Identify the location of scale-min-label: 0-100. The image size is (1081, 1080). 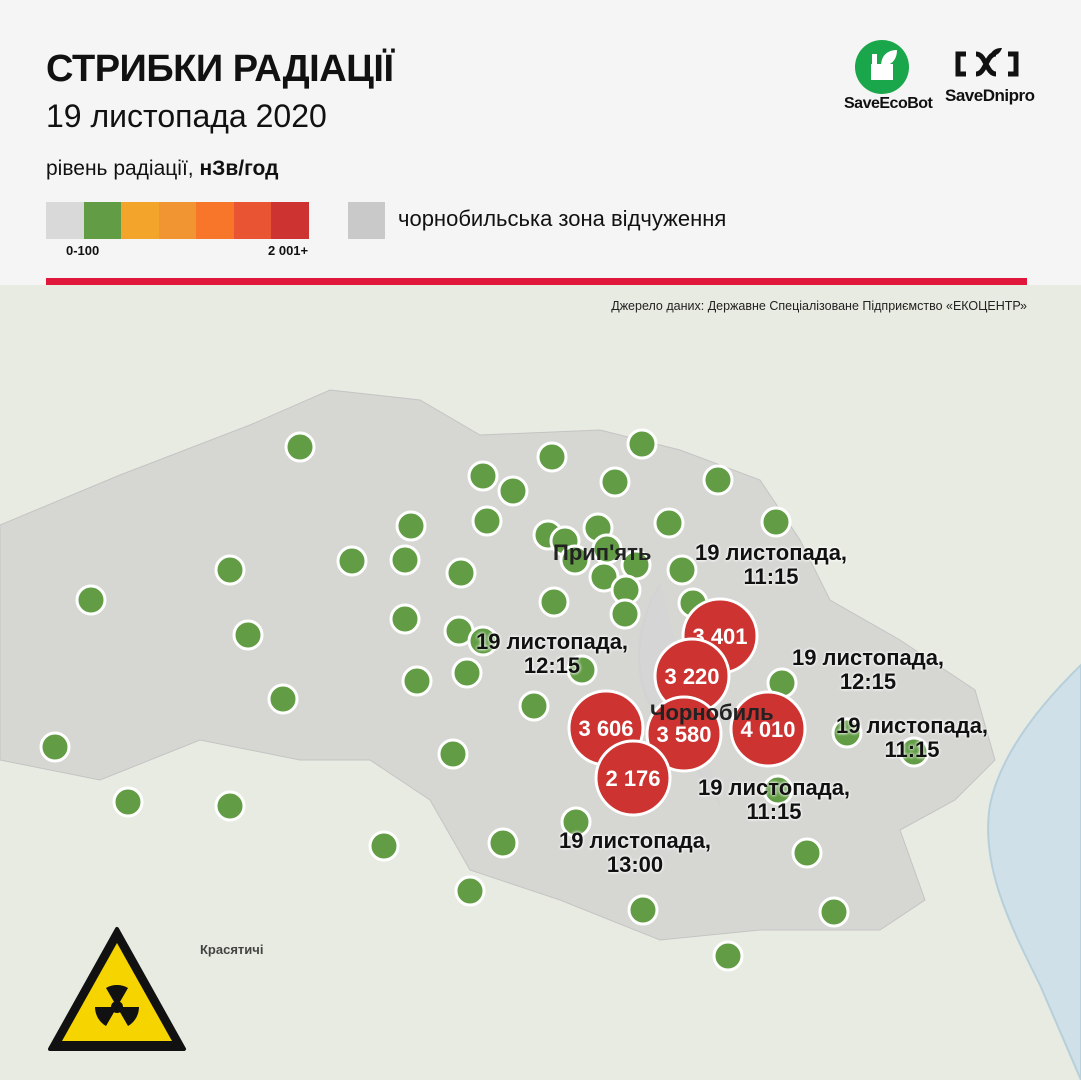
(83, 250).